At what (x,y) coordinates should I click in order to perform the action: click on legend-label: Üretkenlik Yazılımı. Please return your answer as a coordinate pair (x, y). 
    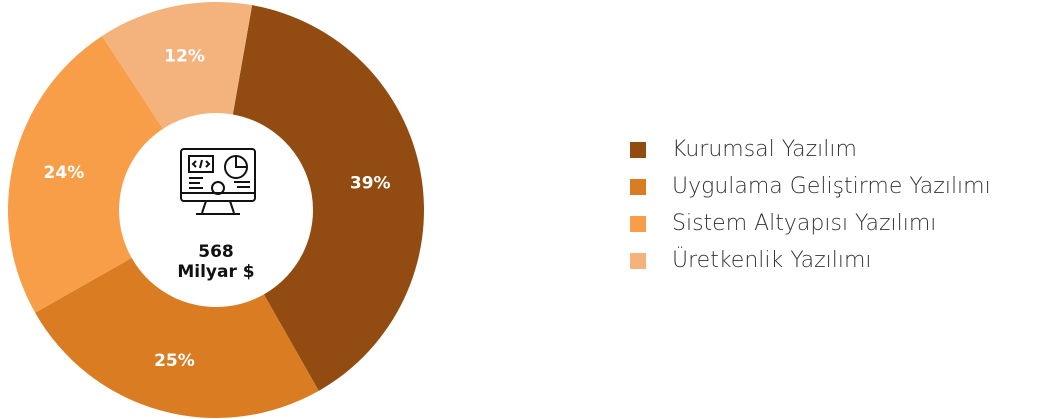
    Looking at the image, I should click on (772, 259).